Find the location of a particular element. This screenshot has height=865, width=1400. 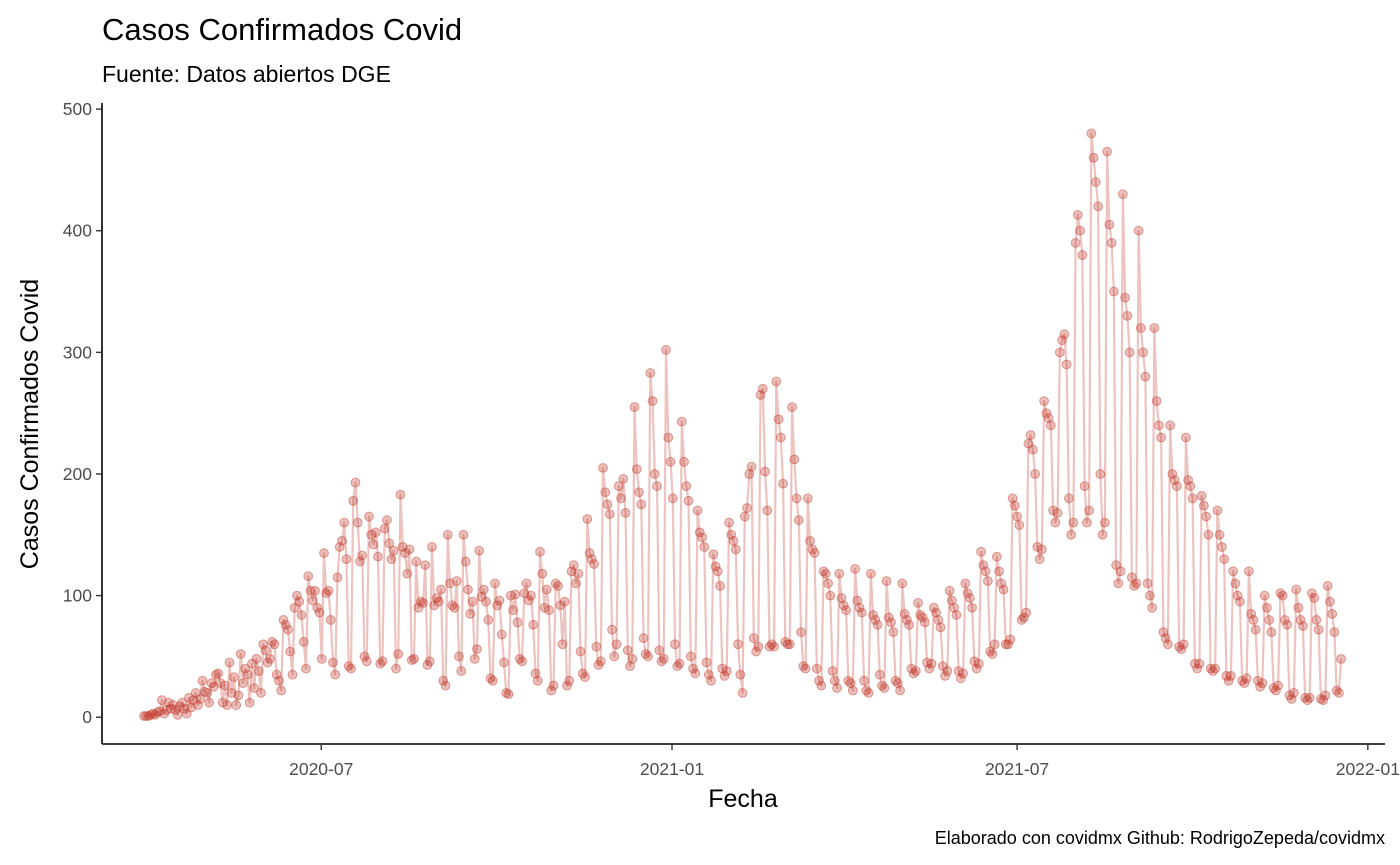

y-tick-label: 300 is located at coordinates (77, 352).